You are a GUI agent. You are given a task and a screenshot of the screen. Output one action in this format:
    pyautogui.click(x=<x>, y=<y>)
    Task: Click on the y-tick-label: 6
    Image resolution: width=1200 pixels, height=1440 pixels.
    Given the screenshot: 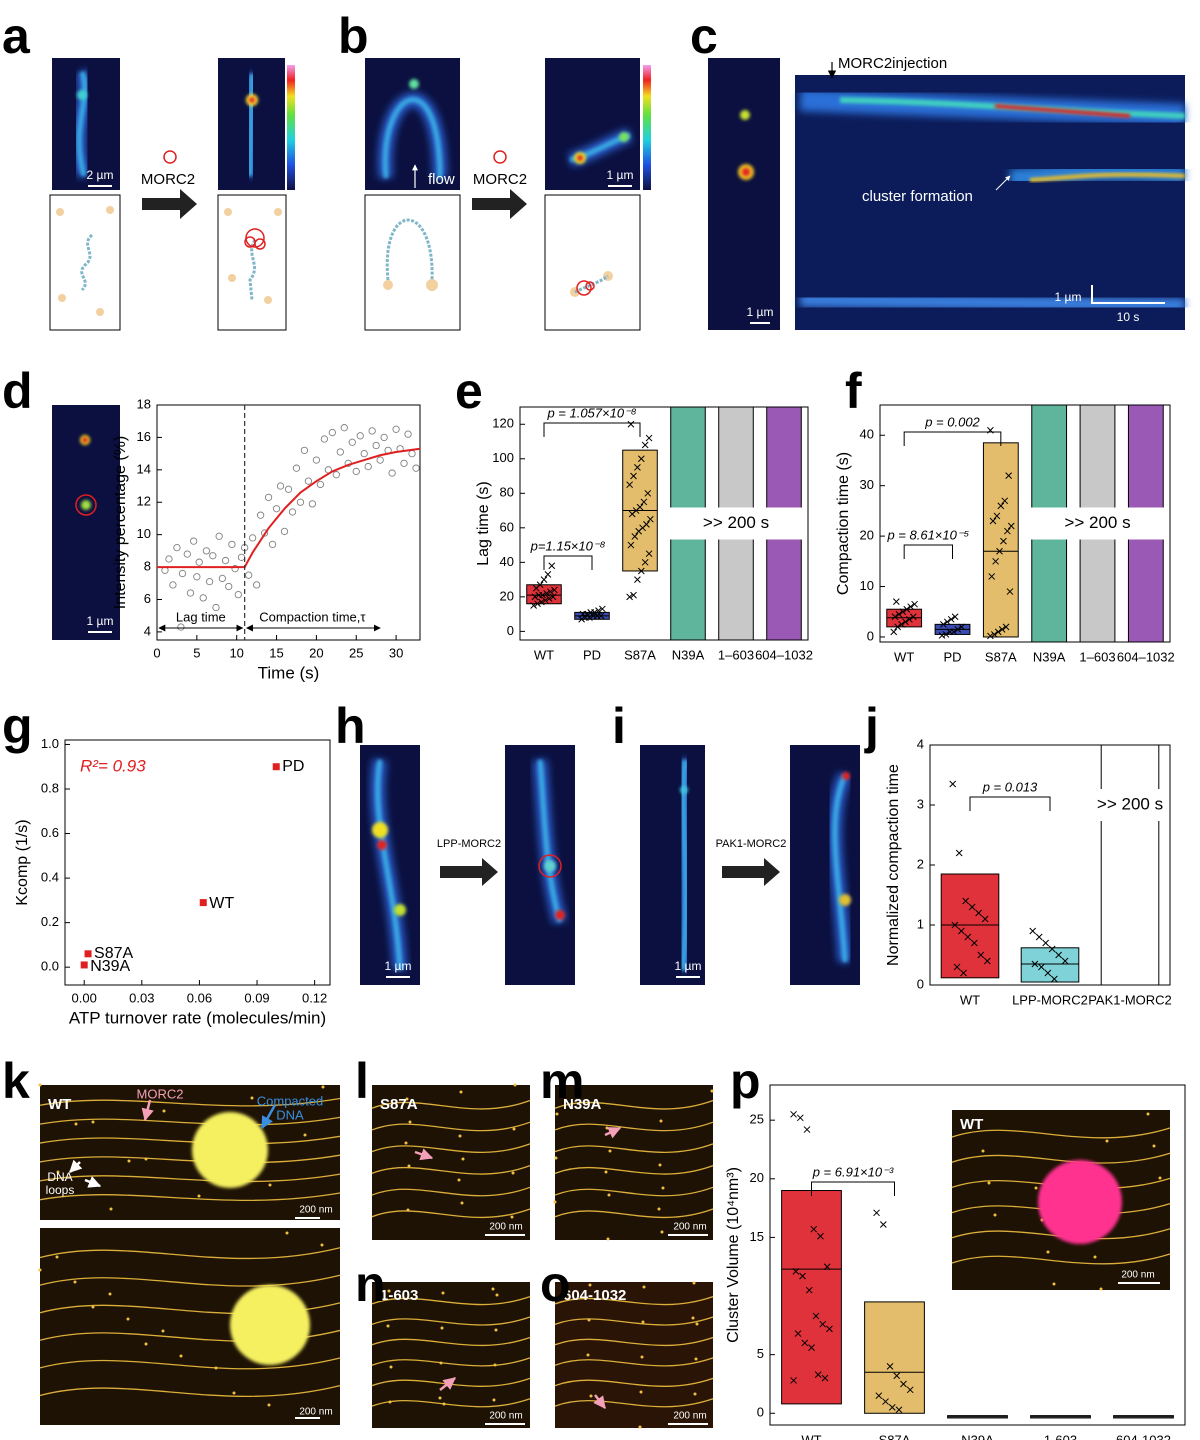 What is the action you would take?
    pyautogui.click(x=147, y=598)
    